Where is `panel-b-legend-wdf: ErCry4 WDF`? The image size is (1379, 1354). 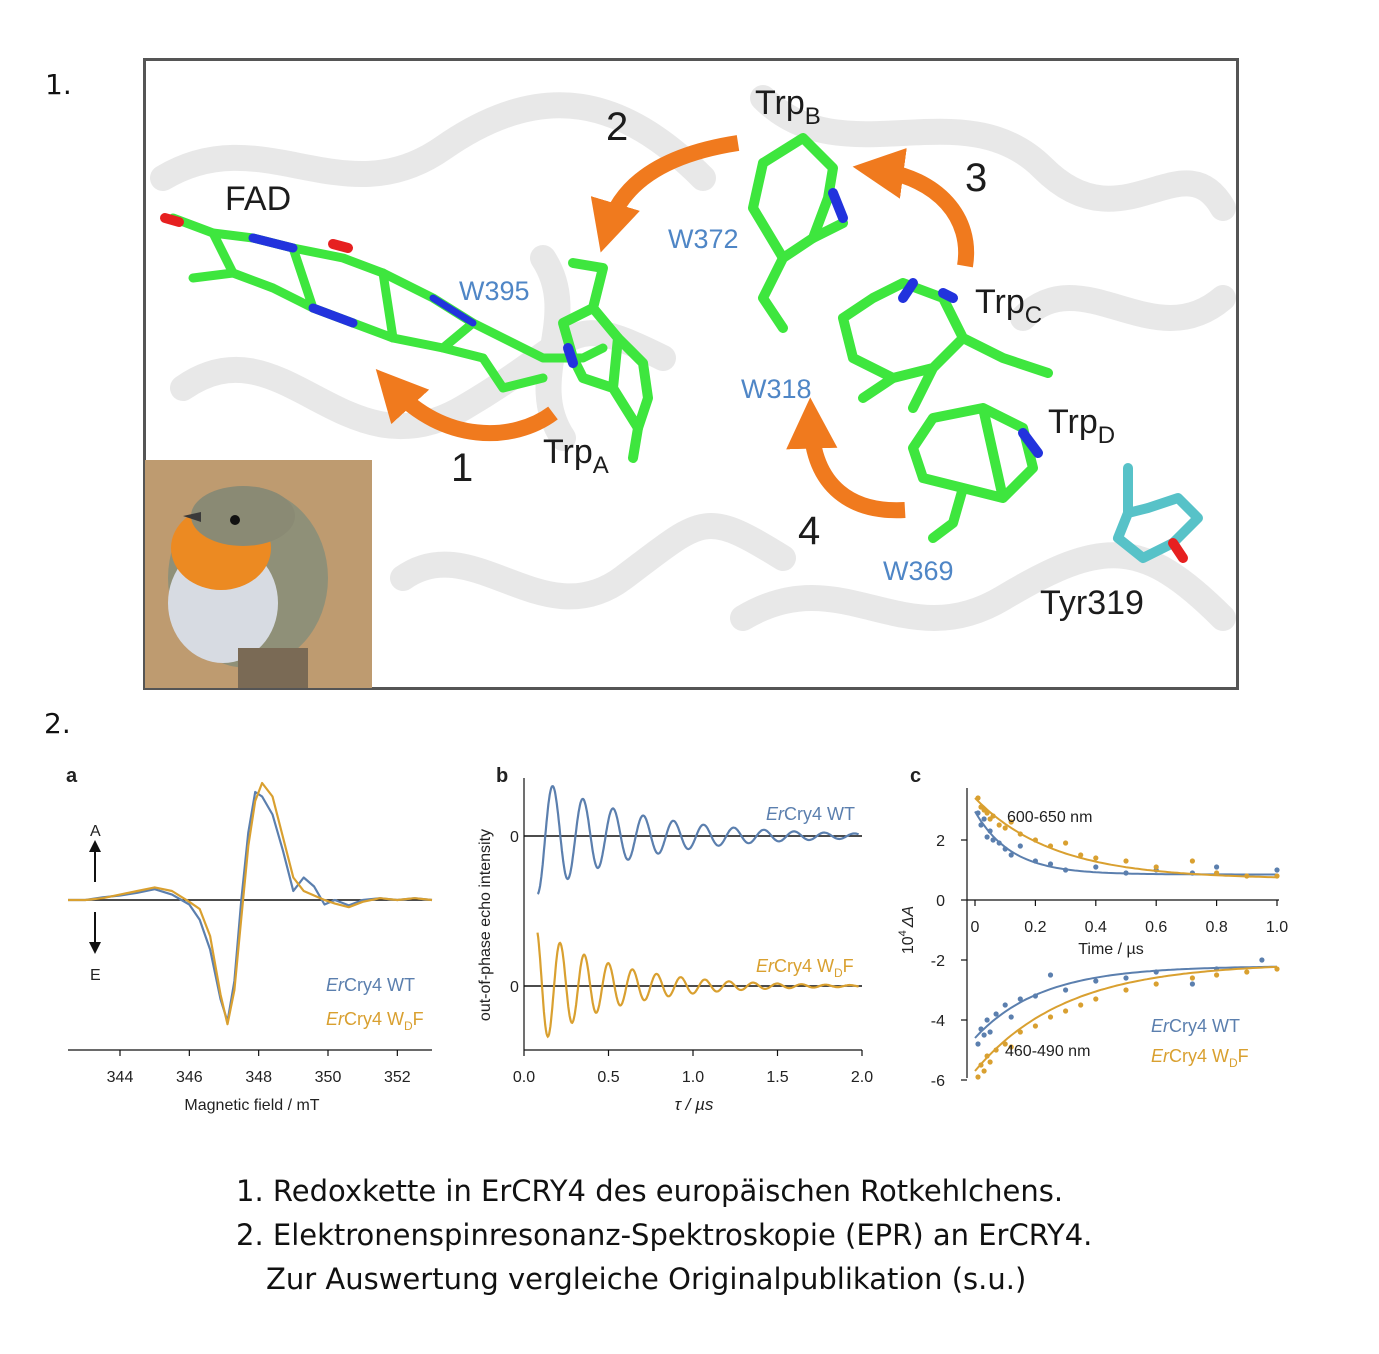 panel-b-legend-wdf: ErCry4 WDF is located at coordinates (805, 968).